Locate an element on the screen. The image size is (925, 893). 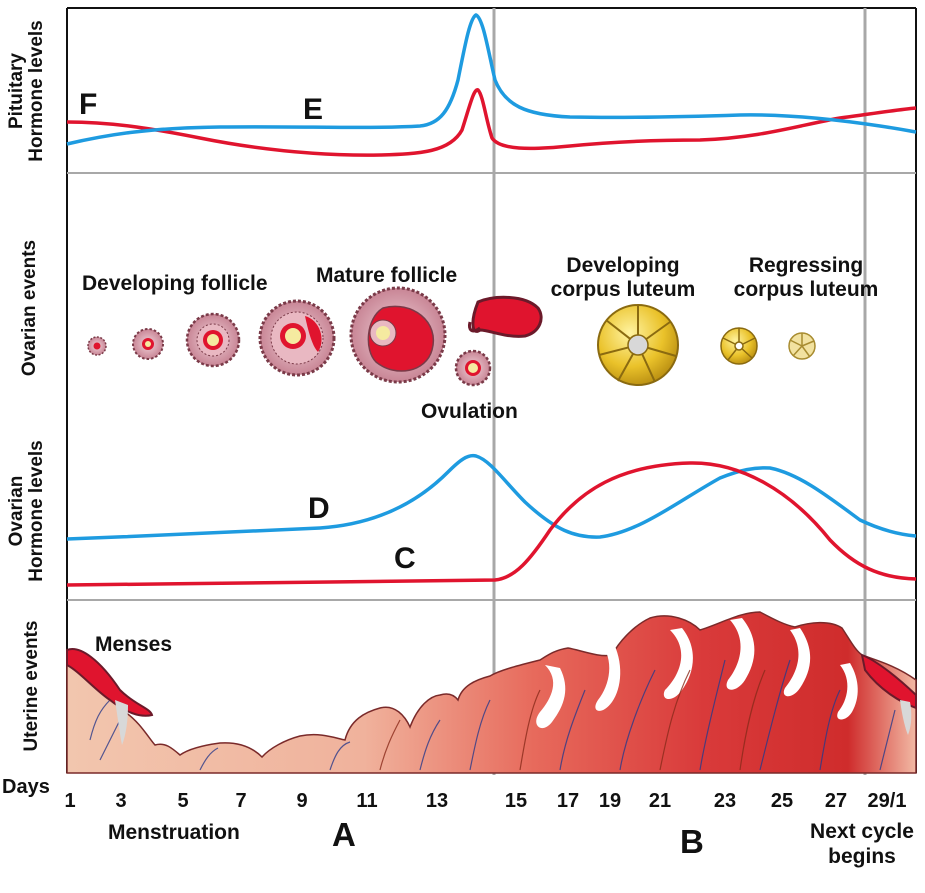
label-regressing-corpus-luteum: Regressing corpus luteum is located at coordinates (806, 278).